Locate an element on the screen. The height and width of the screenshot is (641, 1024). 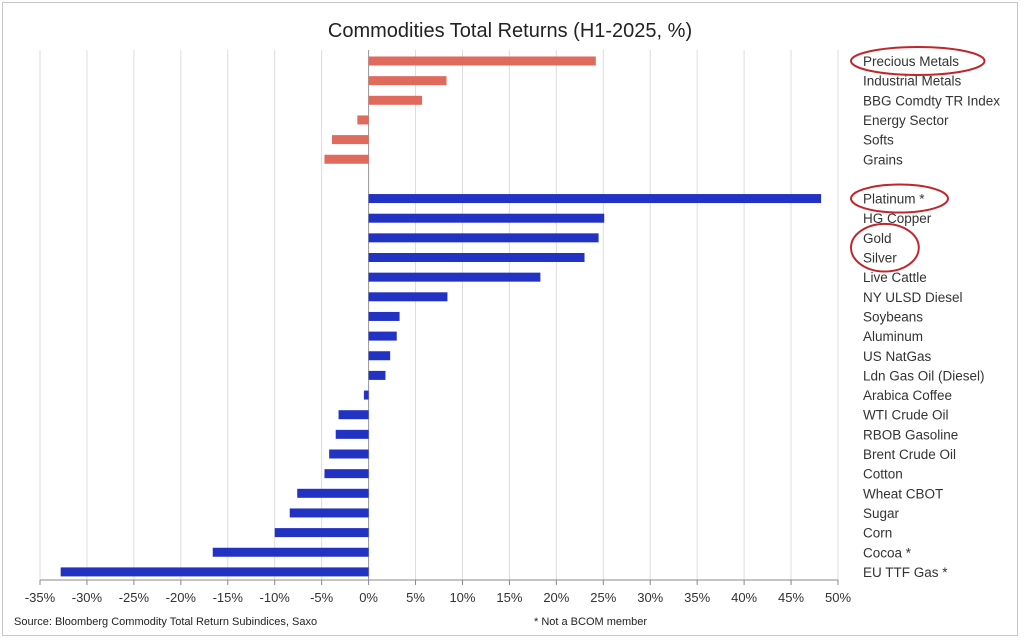
x-tick-label: 40% is located at coordinates (744, 597).